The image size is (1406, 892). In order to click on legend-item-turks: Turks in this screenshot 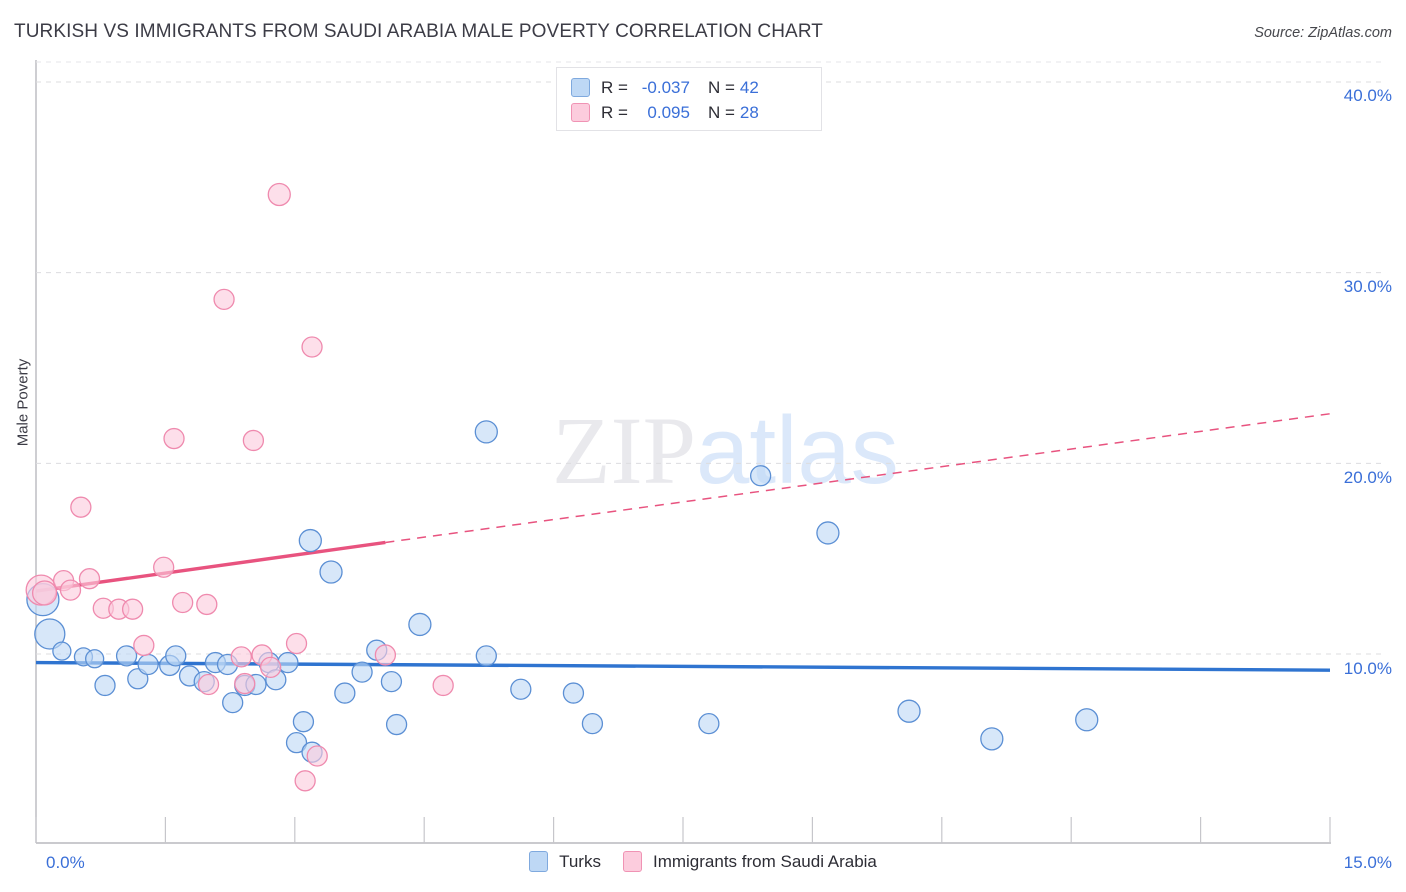, I will do `click(565, 861)`.